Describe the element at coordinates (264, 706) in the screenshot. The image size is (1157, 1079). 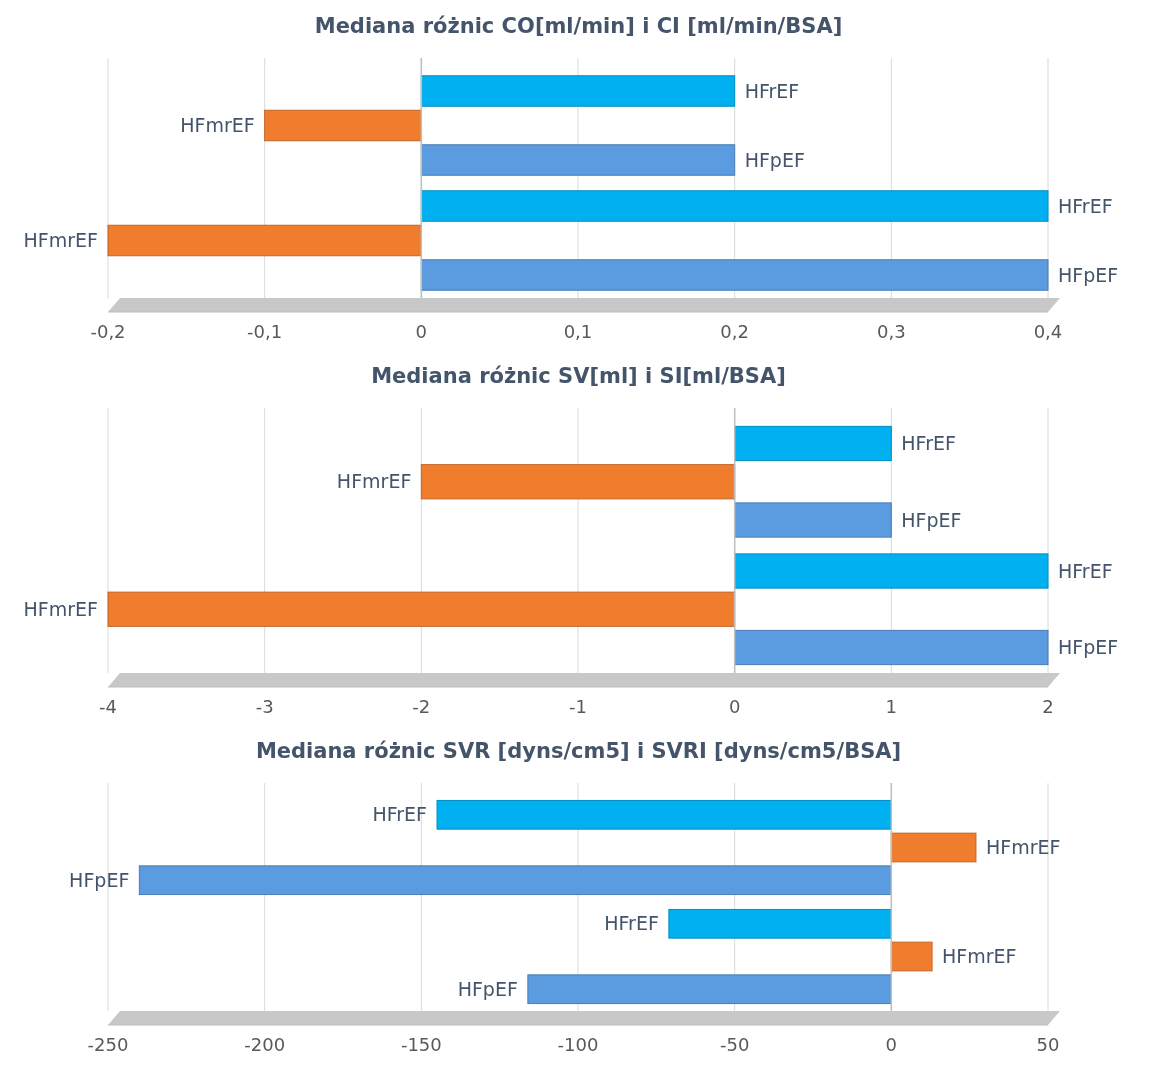
I see `x-tick-label: -3` at that location.